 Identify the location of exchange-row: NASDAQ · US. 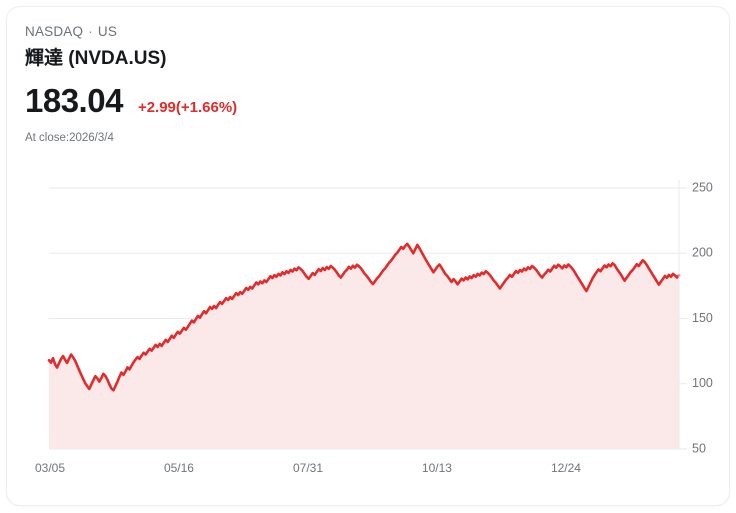
(368, 32).